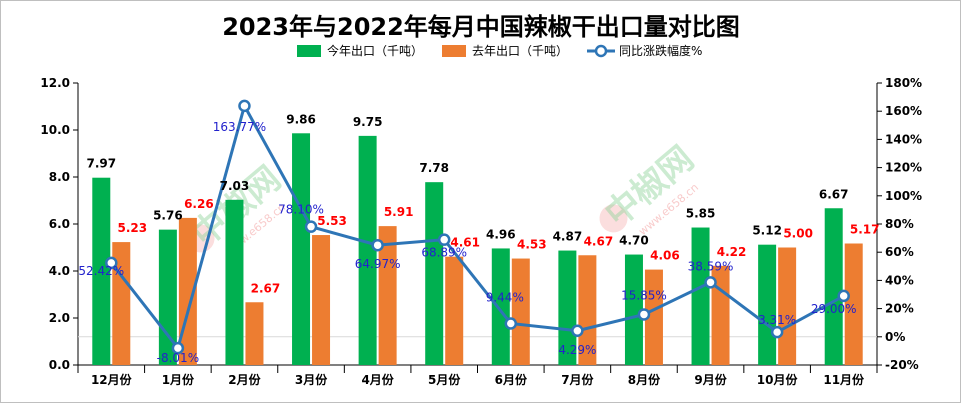  Describe the element at coordinates (168, 216) in the screenshot. I see `bar-label-current: 5.76` at that location.